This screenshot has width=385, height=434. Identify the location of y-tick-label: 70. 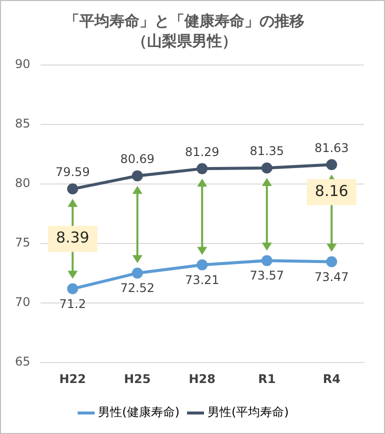
(22, 302).